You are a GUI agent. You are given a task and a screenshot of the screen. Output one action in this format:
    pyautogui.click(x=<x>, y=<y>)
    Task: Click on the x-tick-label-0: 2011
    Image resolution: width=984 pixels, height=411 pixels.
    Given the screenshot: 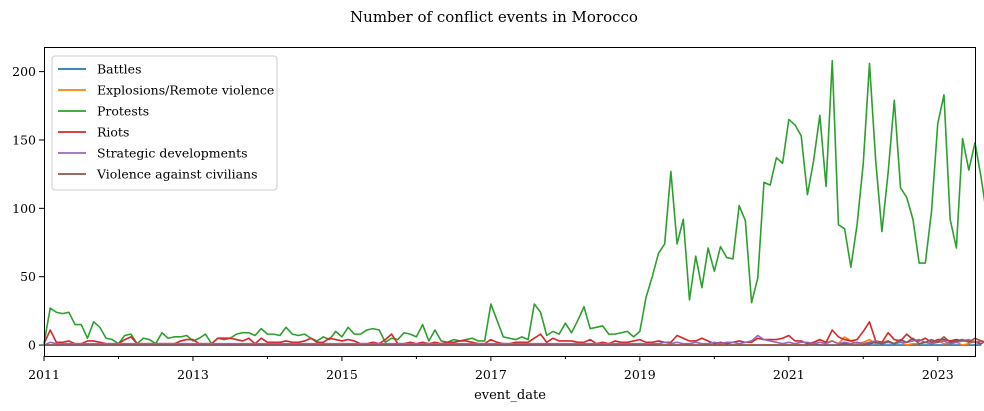 What is the action you would take?
    pyautogui.click(x=44, y=374)
    